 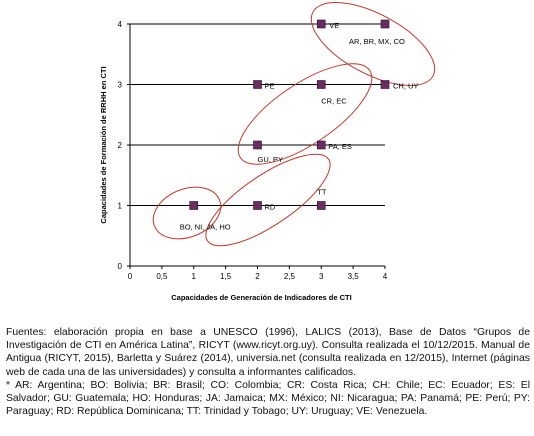 I want to click on x-tick-label: 4, so click(x=385, y=276).